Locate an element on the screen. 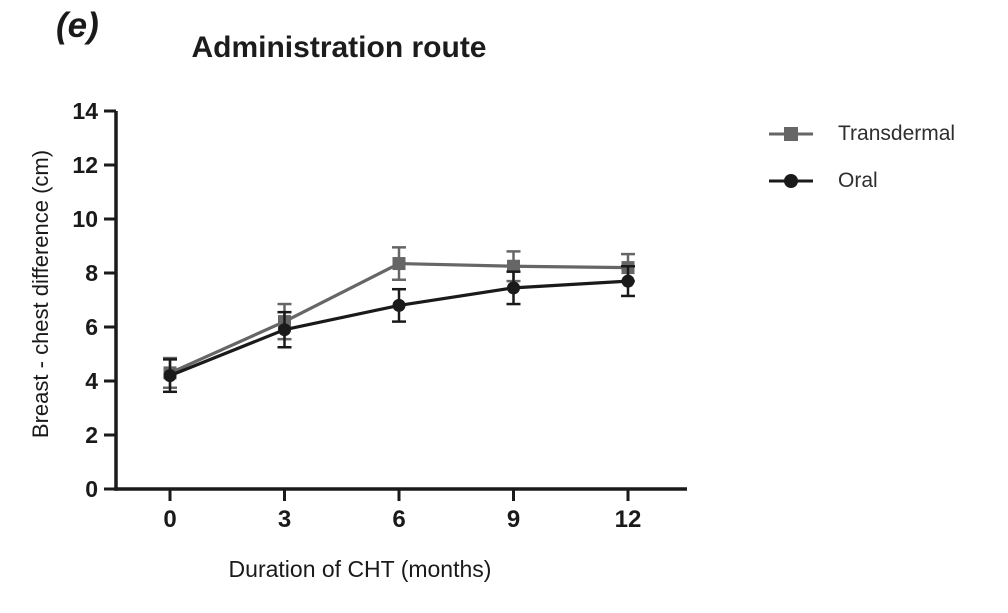  x-tick-label: 3 is located at coordinates (284, 519).